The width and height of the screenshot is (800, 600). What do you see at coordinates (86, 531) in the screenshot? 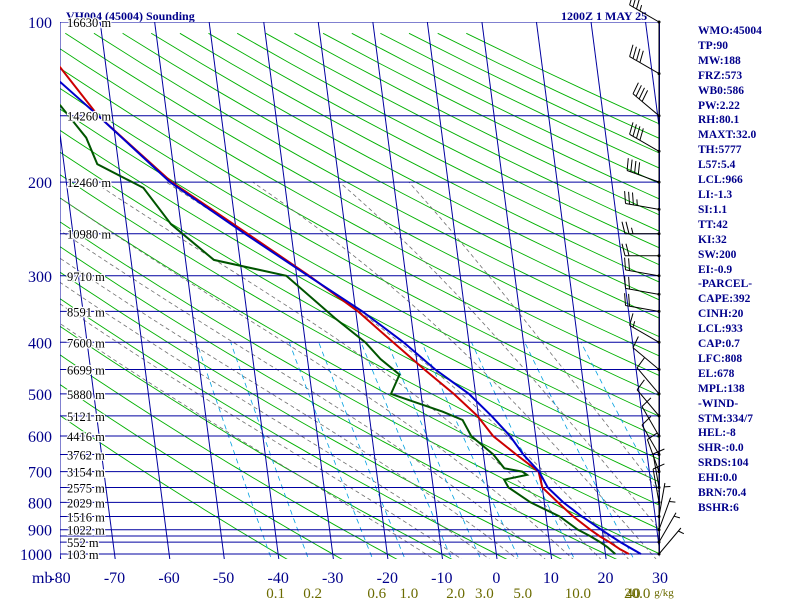
I see `height-label: 1022 m` at bounding box center [86, 531].